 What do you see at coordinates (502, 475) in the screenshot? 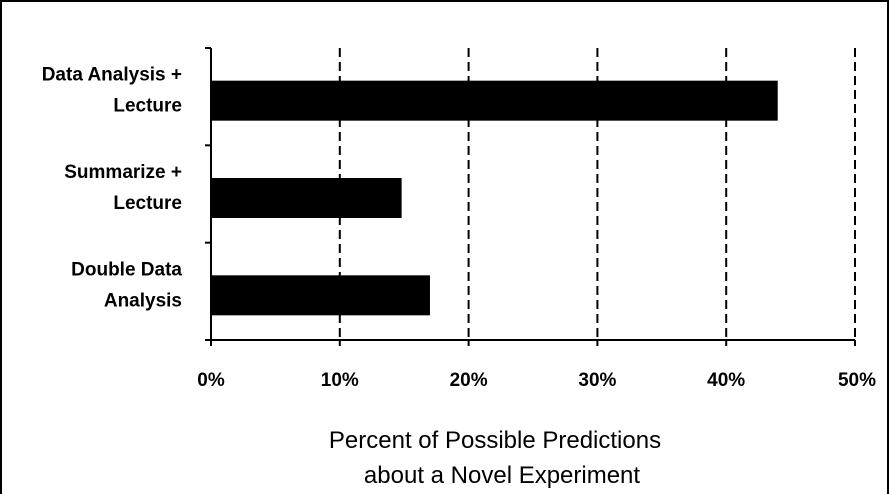
I see `x-axis-title-line-2: about a Novel Experiment` at bounding box center [502, 475].